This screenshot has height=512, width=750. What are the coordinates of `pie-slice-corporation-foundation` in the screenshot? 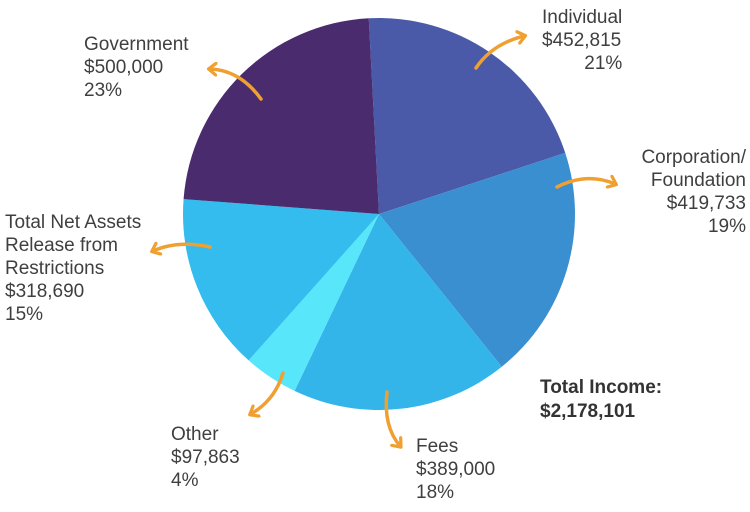 It's located at (477, 259).